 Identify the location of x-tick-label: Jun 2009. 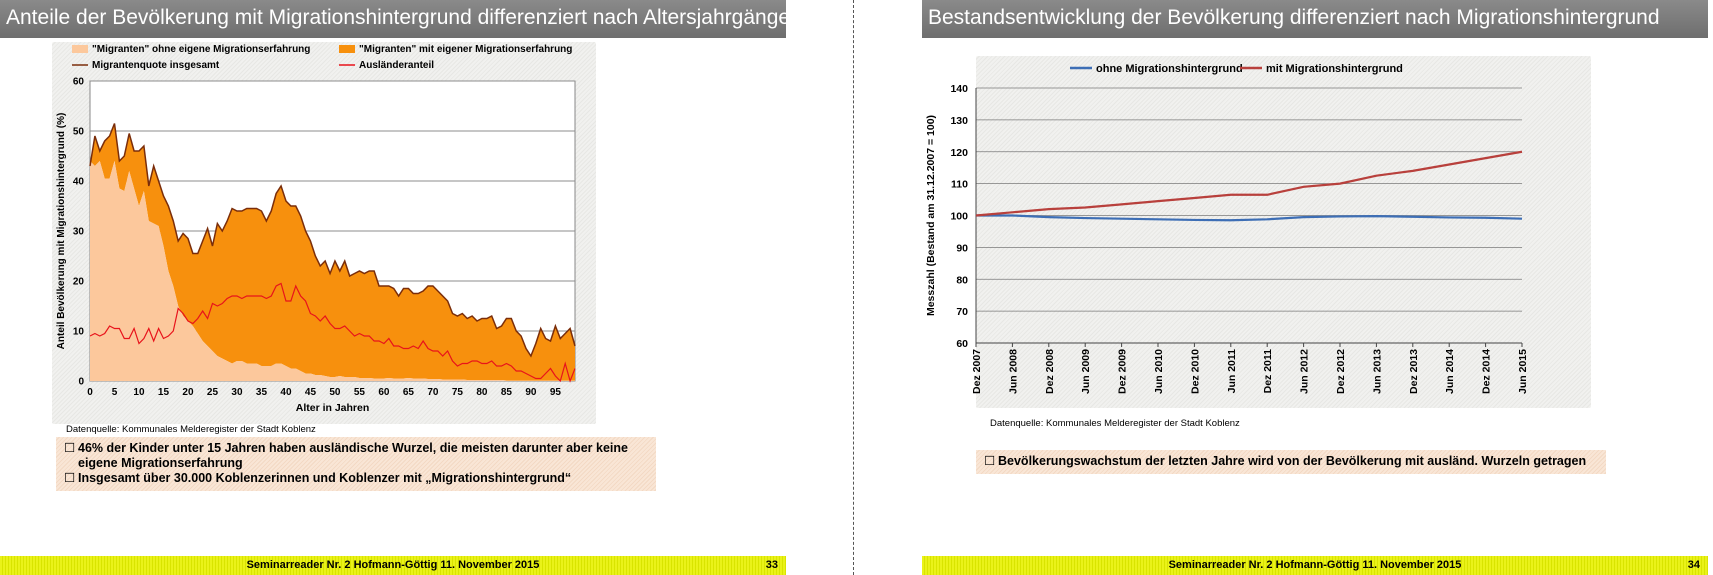
(1086, 371).